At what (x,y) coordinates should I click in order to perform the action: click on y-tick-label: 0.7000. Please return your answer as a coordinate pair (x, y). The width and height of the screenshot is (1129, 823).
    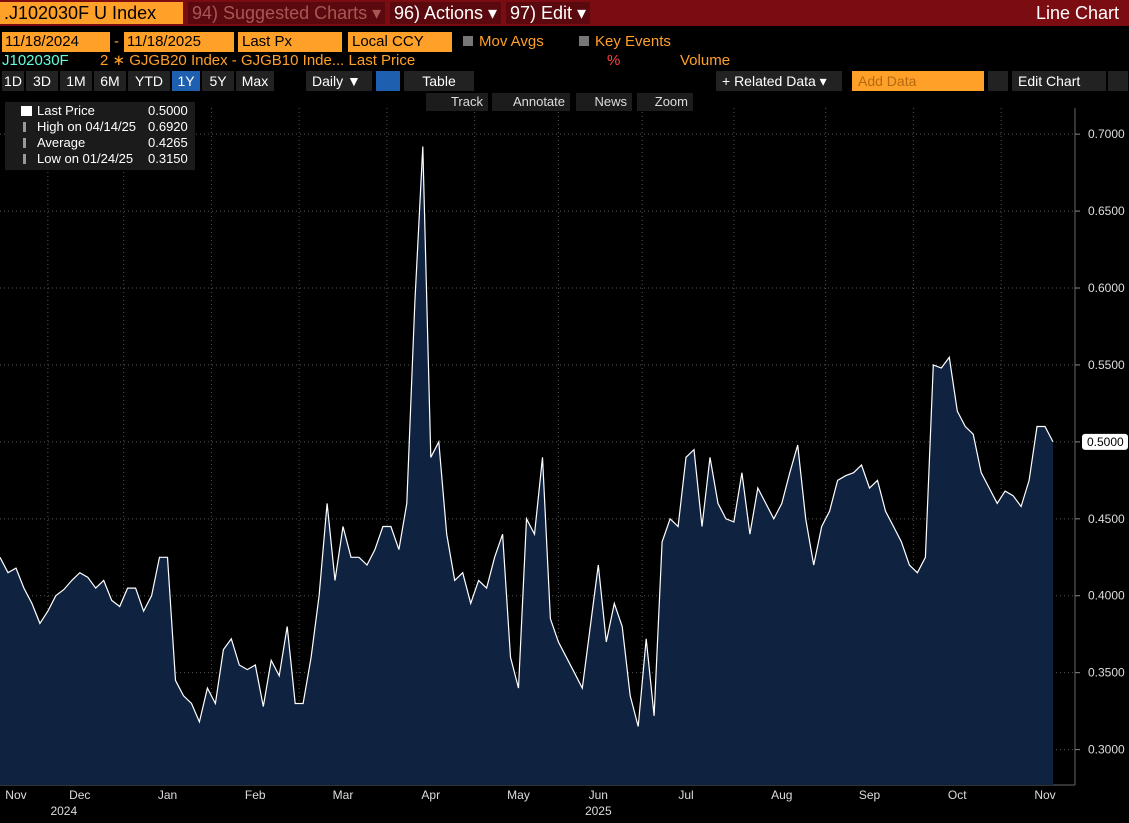
    Looking at the image, I should click on (1106, 134).